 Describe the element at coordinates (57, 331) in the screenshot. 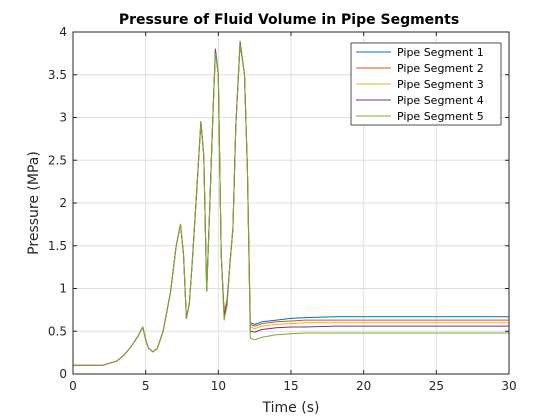

I see `y-tick-label: 0.5` at that location.